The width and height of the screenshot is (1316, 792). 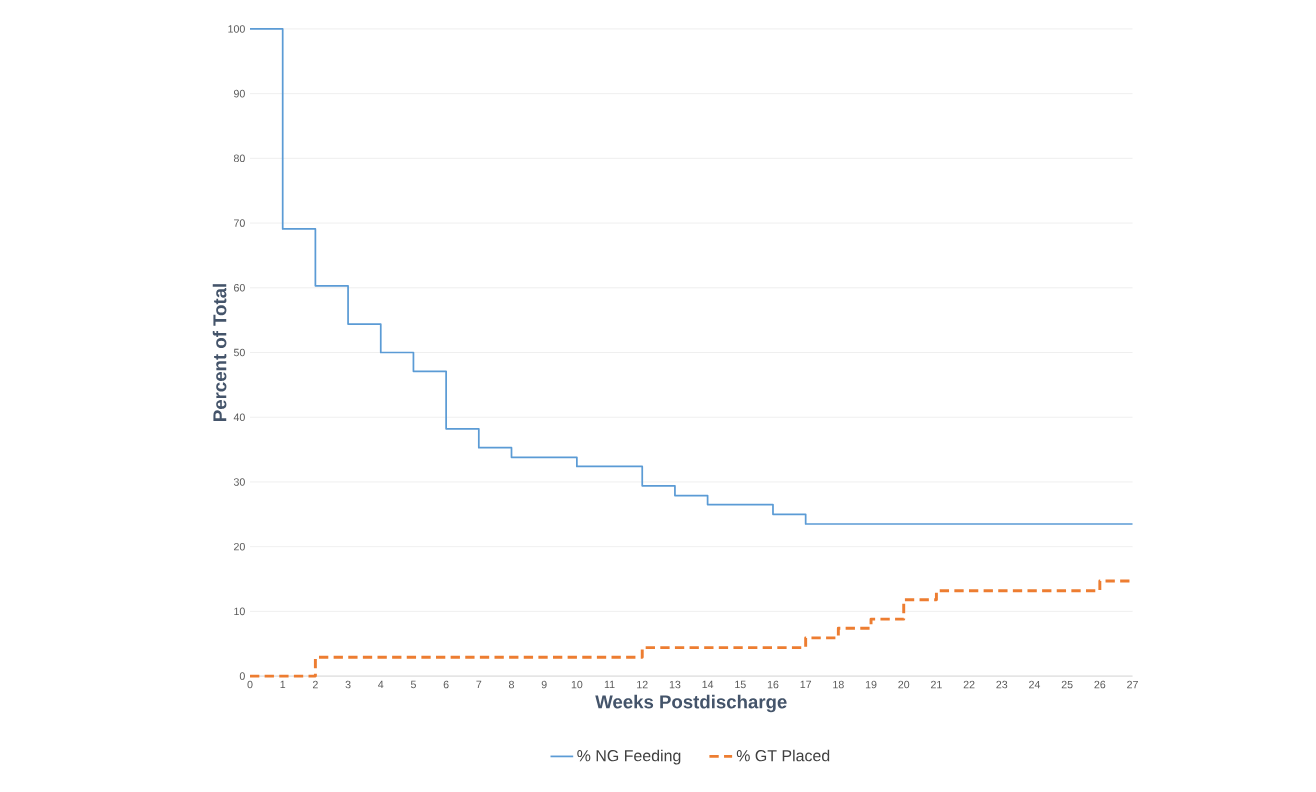 What do you see at coordinates (1100, 684) in the screenshot?
I see `x-tick-label: 26` at bounding box center [1100, 684].